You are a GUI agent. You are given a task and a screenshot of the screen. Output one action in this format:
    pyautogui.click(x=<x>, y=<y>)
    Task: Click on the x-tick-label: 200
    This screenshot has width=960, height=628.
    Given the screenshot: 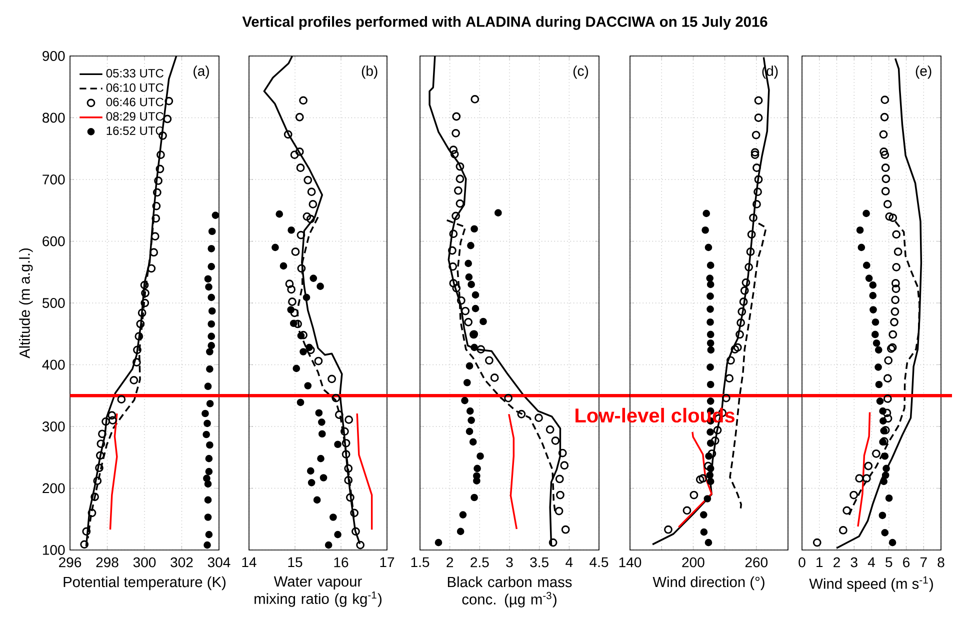 What is the action you would take?
    pyautogui.click(x=693, y=562)
    